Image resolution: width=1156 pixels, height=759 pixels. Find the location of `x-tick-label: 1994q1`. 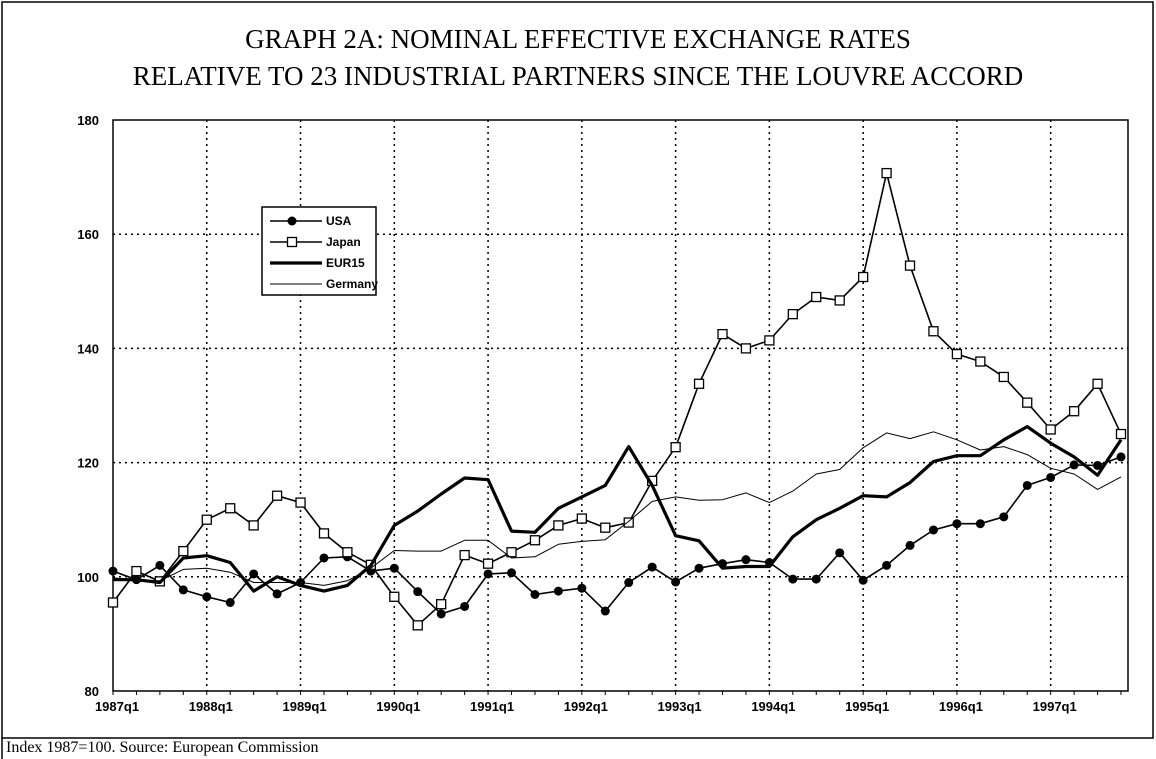

x-tick-label: 1994q1 is located at coordinates (773, 706).